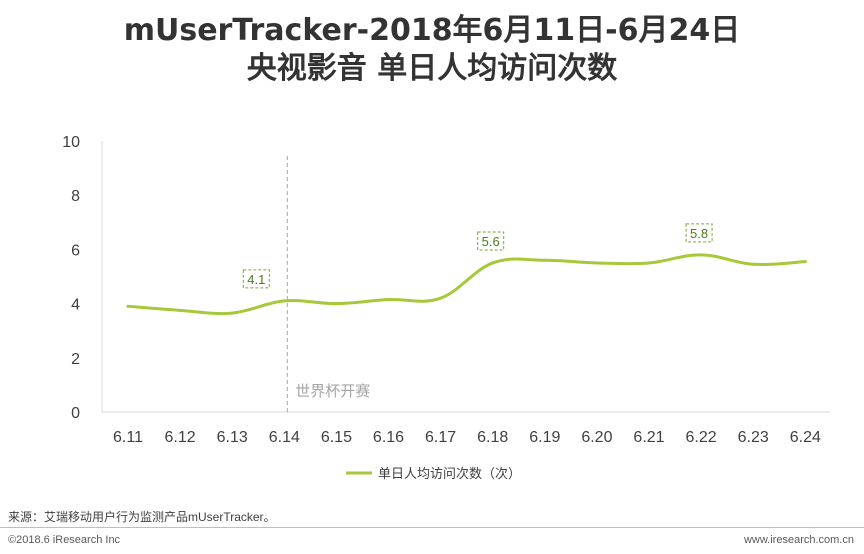  I want to click on data-label: 4.1, so click(256, 279).